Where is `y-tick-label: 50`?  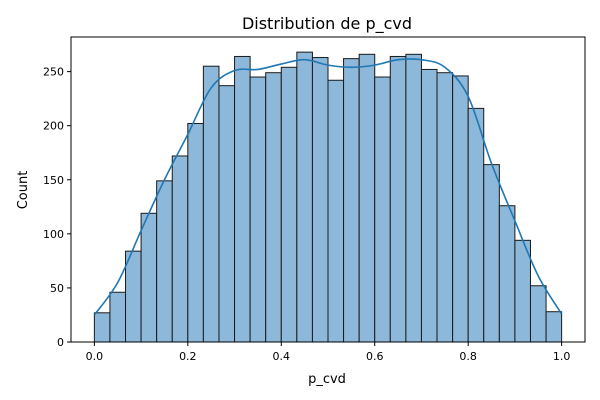 y-tick-label: 50 is located at coordinates (57, 288).